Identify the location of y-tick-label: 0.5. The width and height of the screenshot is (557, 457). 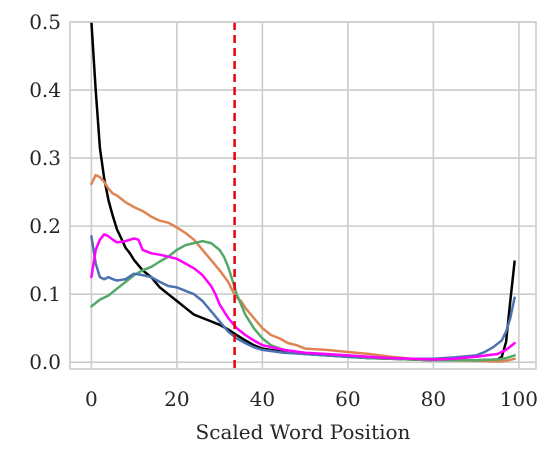
(45, 22).